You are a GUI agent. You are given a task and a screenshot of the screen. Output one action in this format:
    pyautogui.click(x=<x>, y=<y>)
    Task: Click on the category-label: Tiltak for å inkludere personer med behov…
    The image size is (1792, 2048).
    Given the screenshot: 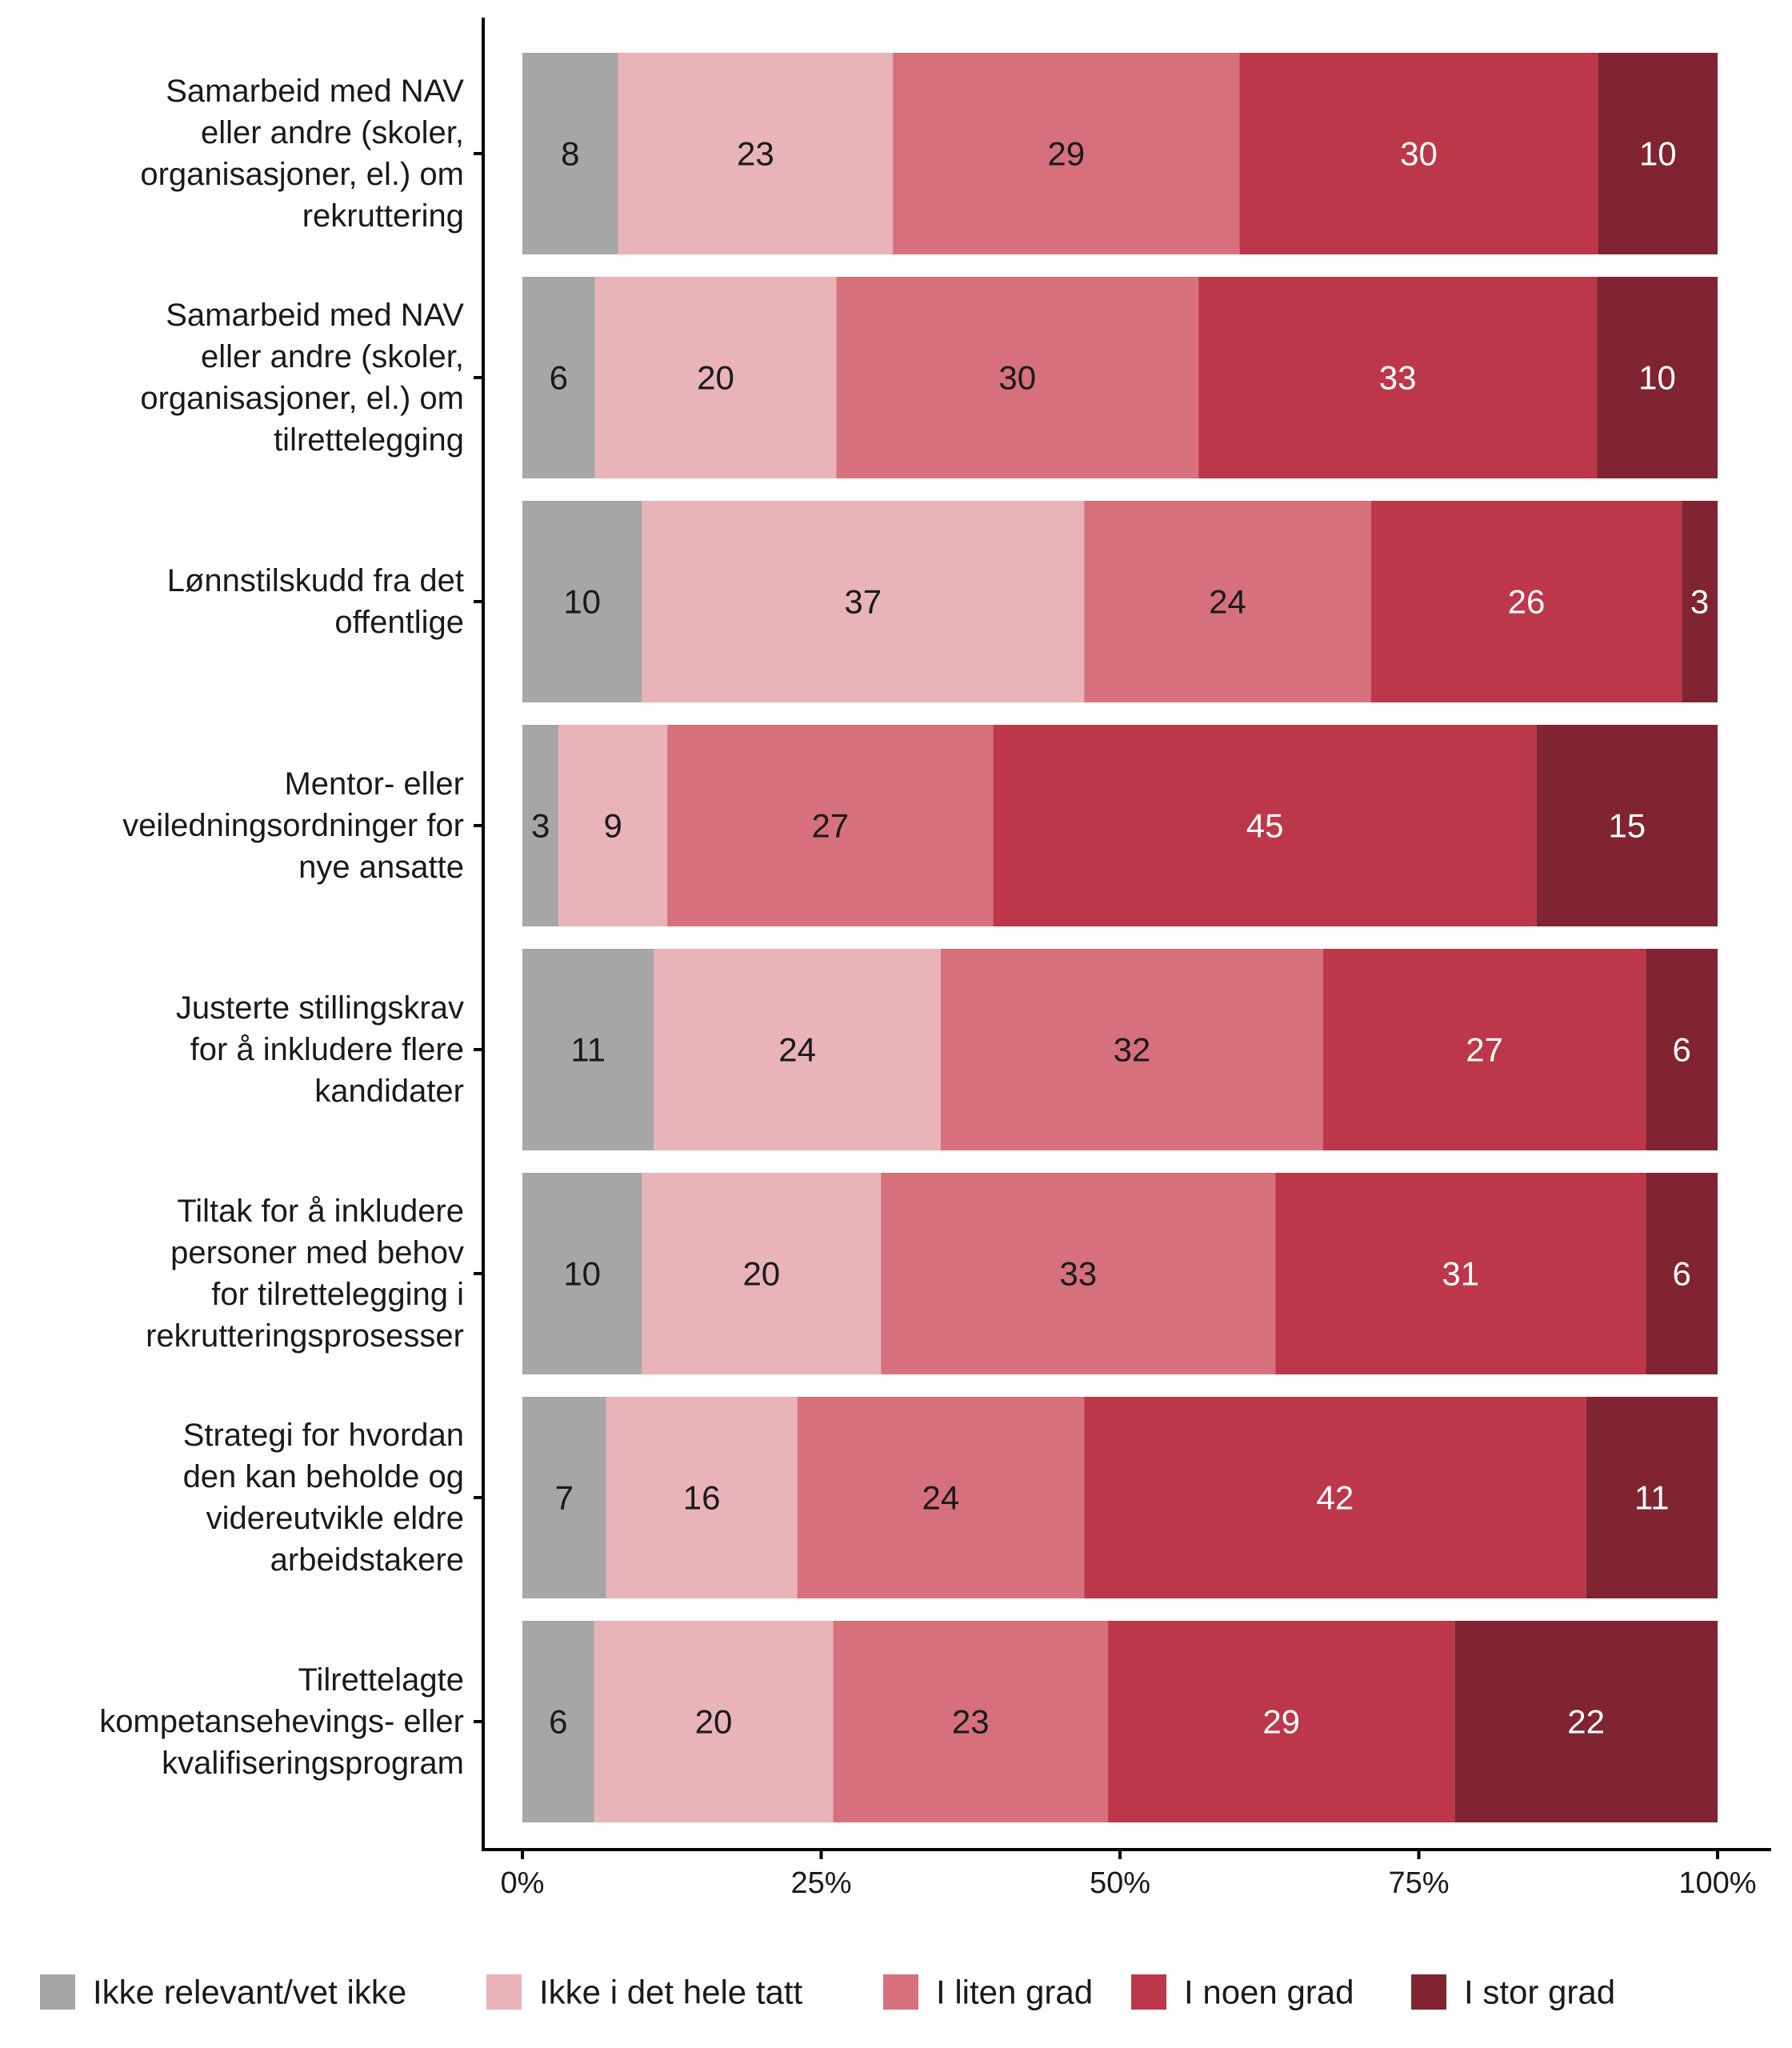 What is the action you would take?
    pyautogui.click(x=305, y=1274)
    